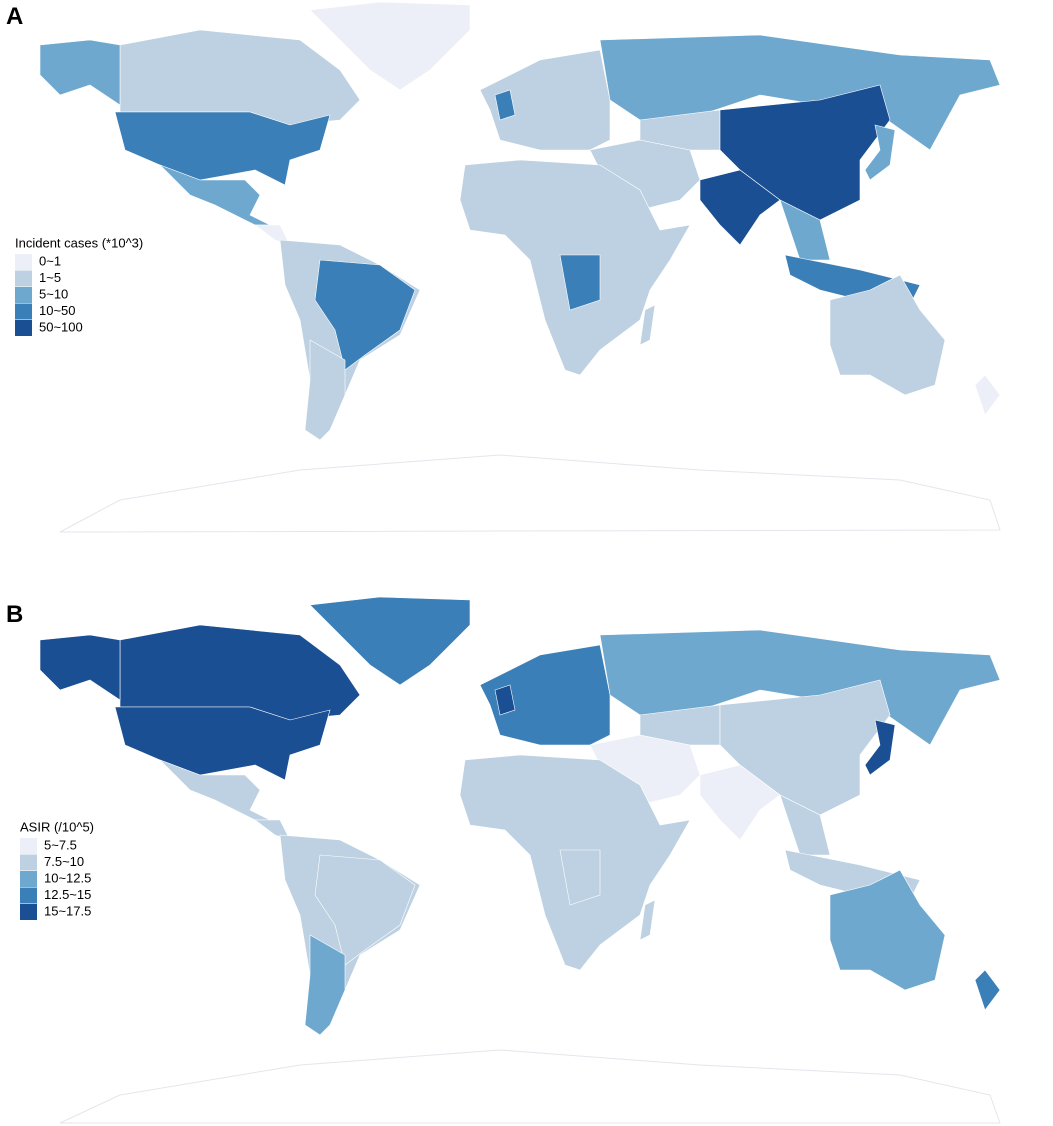 Image resolution: width=1053 pixels, height=1126 pixels. What do you see at coordinates (57, 310) in the screenshot?
I see `legend-label: 10~50` at bounding box center [57, 310].